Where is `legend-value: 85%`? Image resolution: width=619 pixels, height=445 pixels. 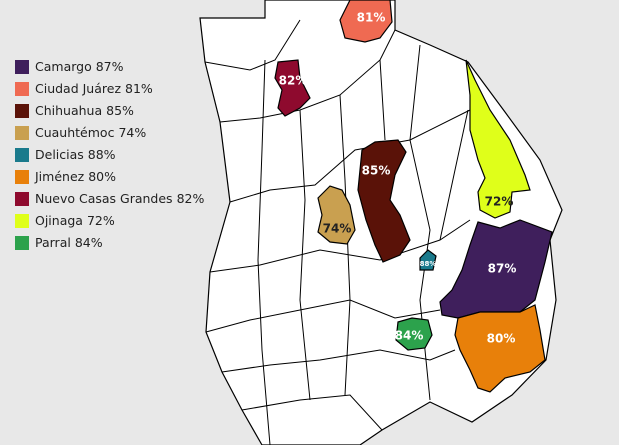 legend-value: 85% is located at coordinates (120, 110).